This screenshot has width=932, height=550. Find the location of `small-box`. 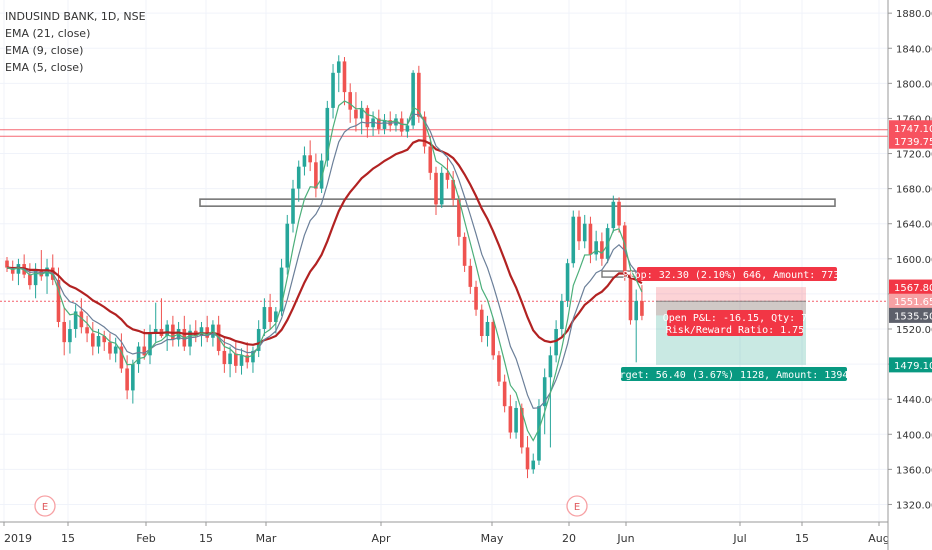

small-box is located at coordinates (619, 274).